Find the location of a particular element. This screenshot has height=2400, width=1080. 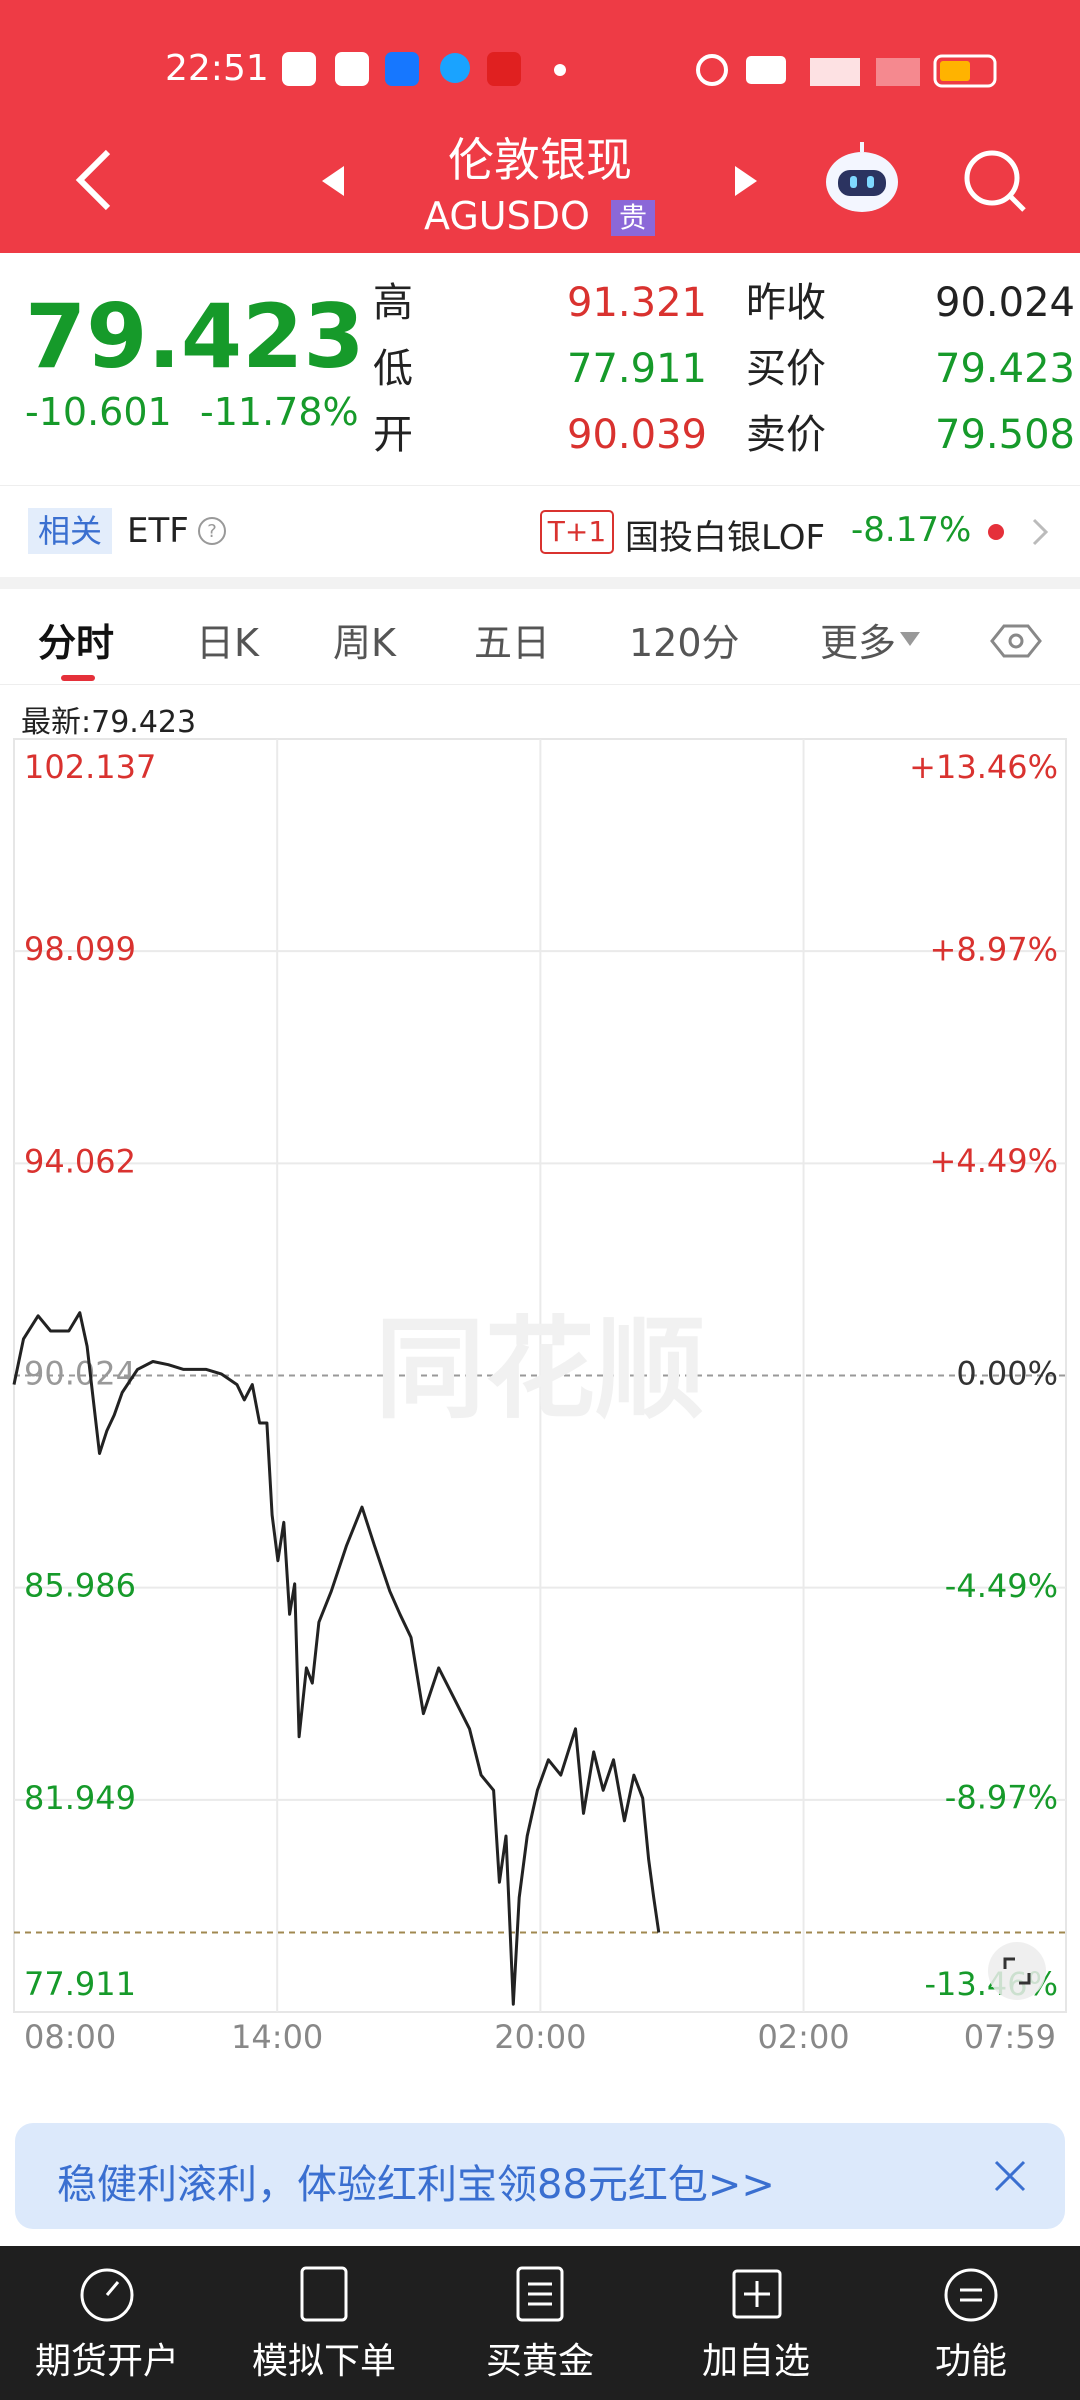

etf-more is located at coordinates (1020, 532).